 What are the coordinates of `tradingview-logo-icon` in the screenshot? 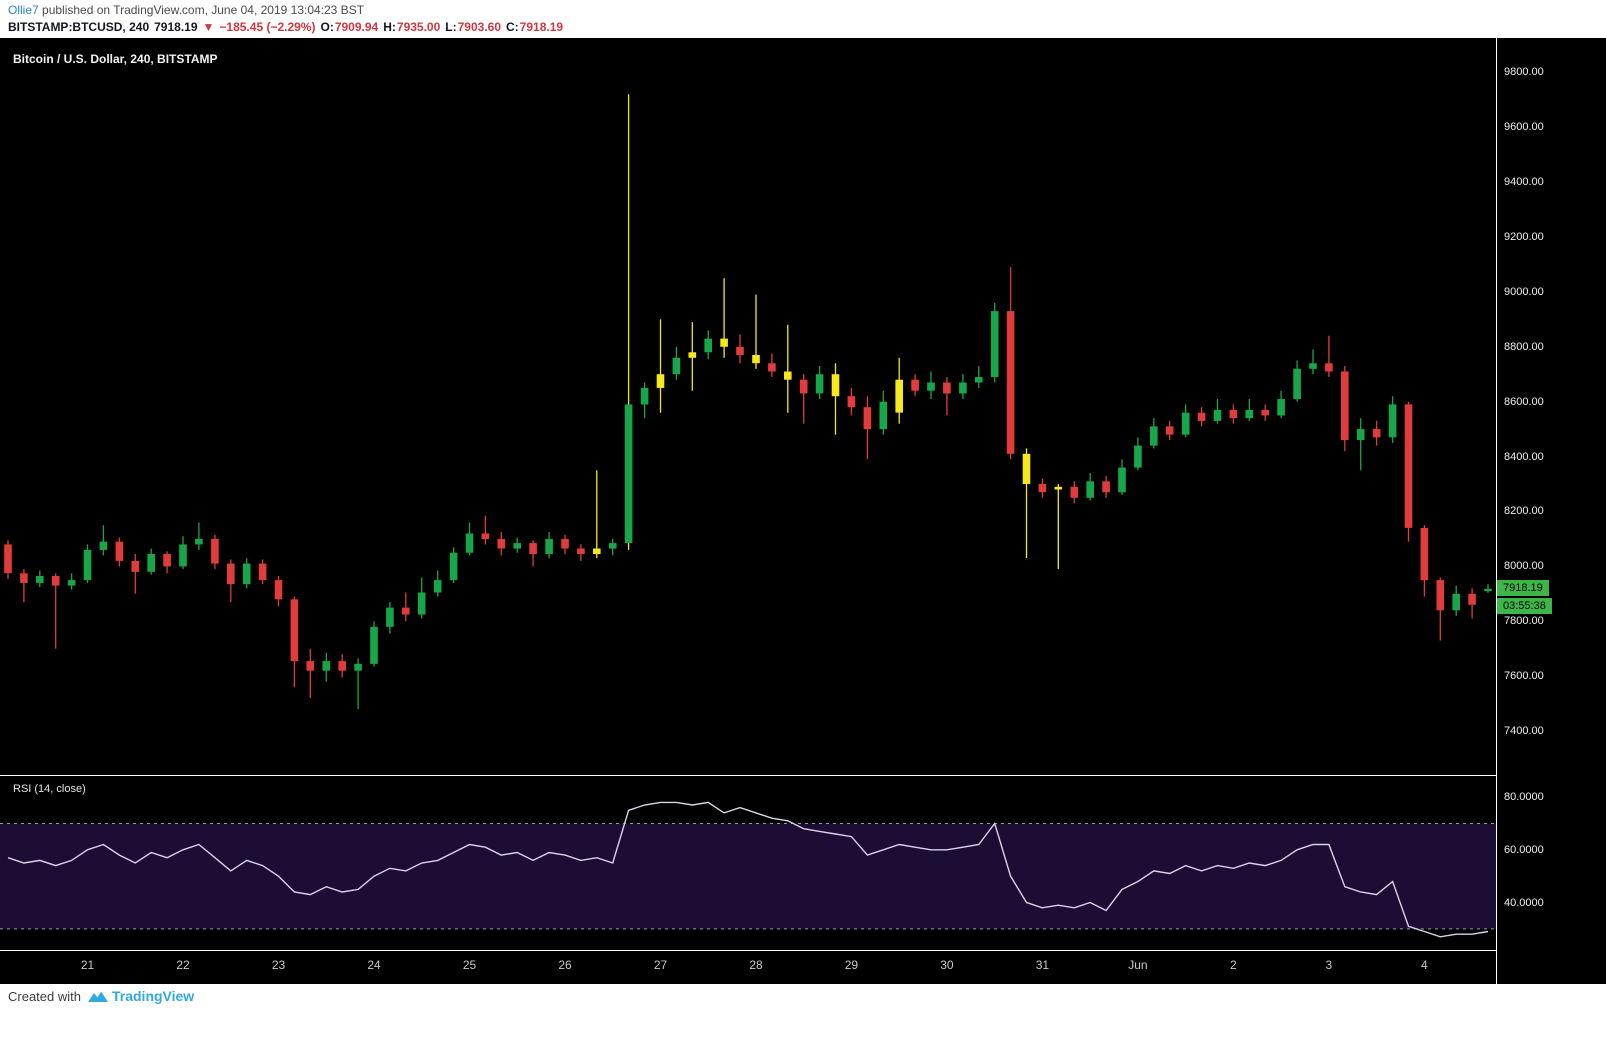 It's located at (98, 996).